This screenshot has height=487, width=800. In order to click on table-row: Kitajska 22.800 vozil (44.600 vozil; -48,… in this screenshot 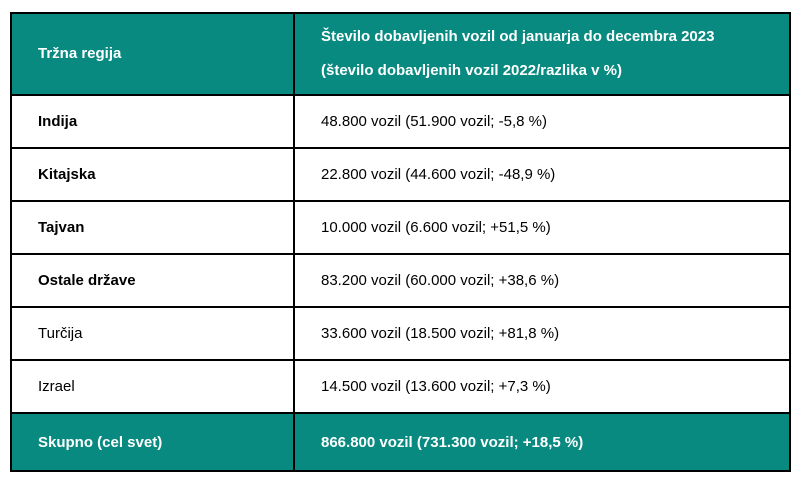, I will do `click(400, 174)`.